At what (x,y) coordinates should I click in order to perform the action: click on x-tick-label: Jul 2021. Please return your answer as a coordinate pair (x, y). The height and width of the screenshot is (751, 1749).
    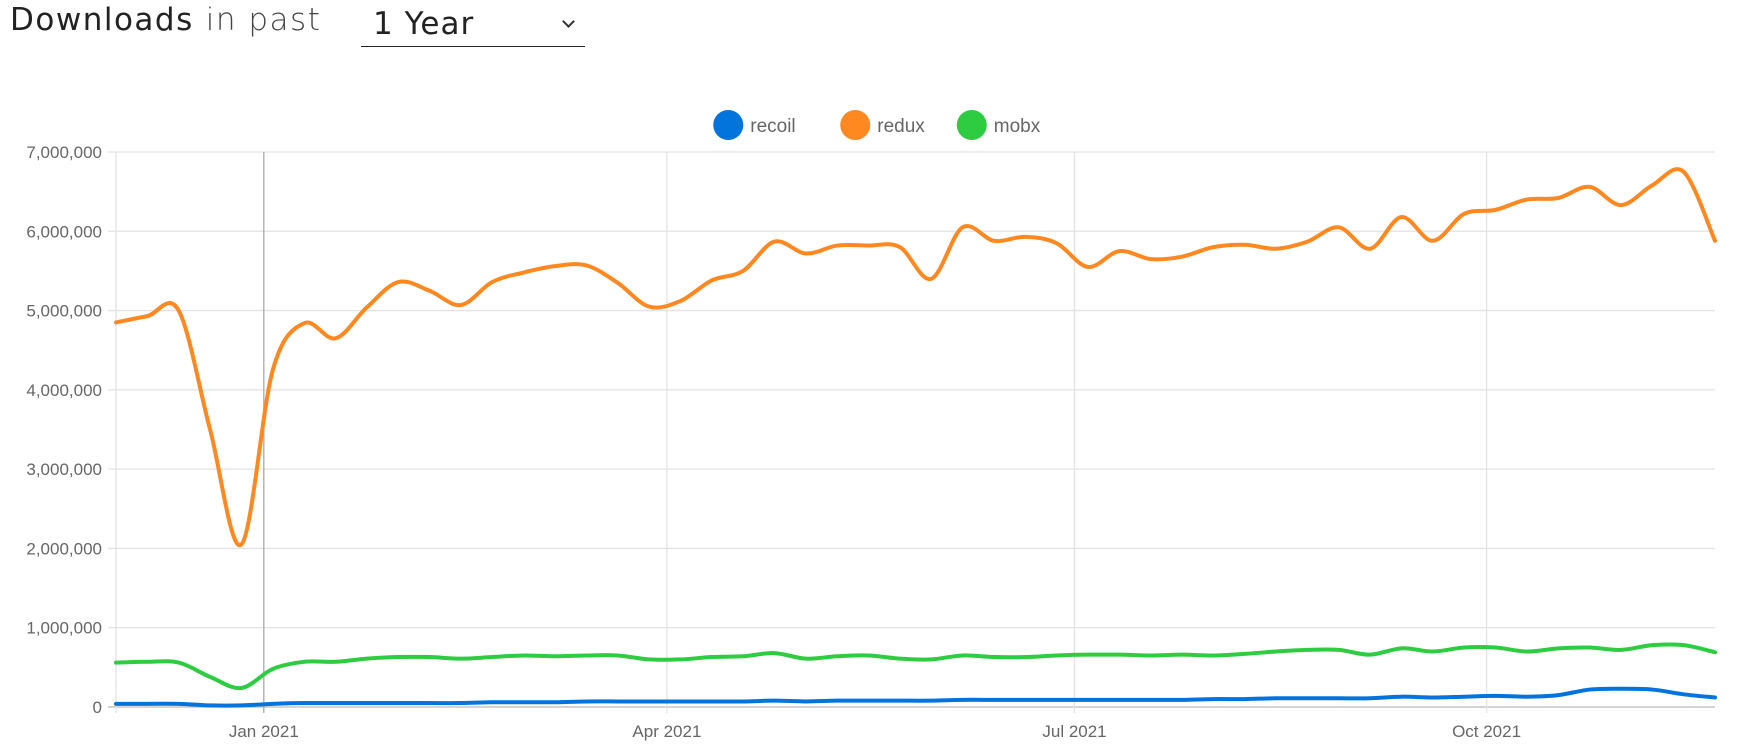
    Looking at the image, I should click on (1074, 731).